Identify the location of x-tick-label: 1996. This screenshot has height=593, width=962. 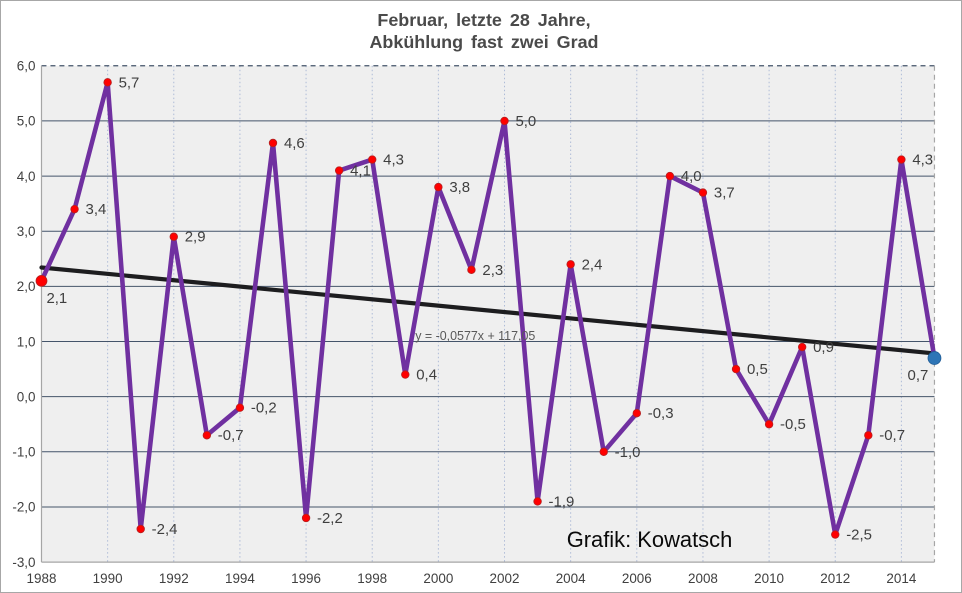
(306, 578).